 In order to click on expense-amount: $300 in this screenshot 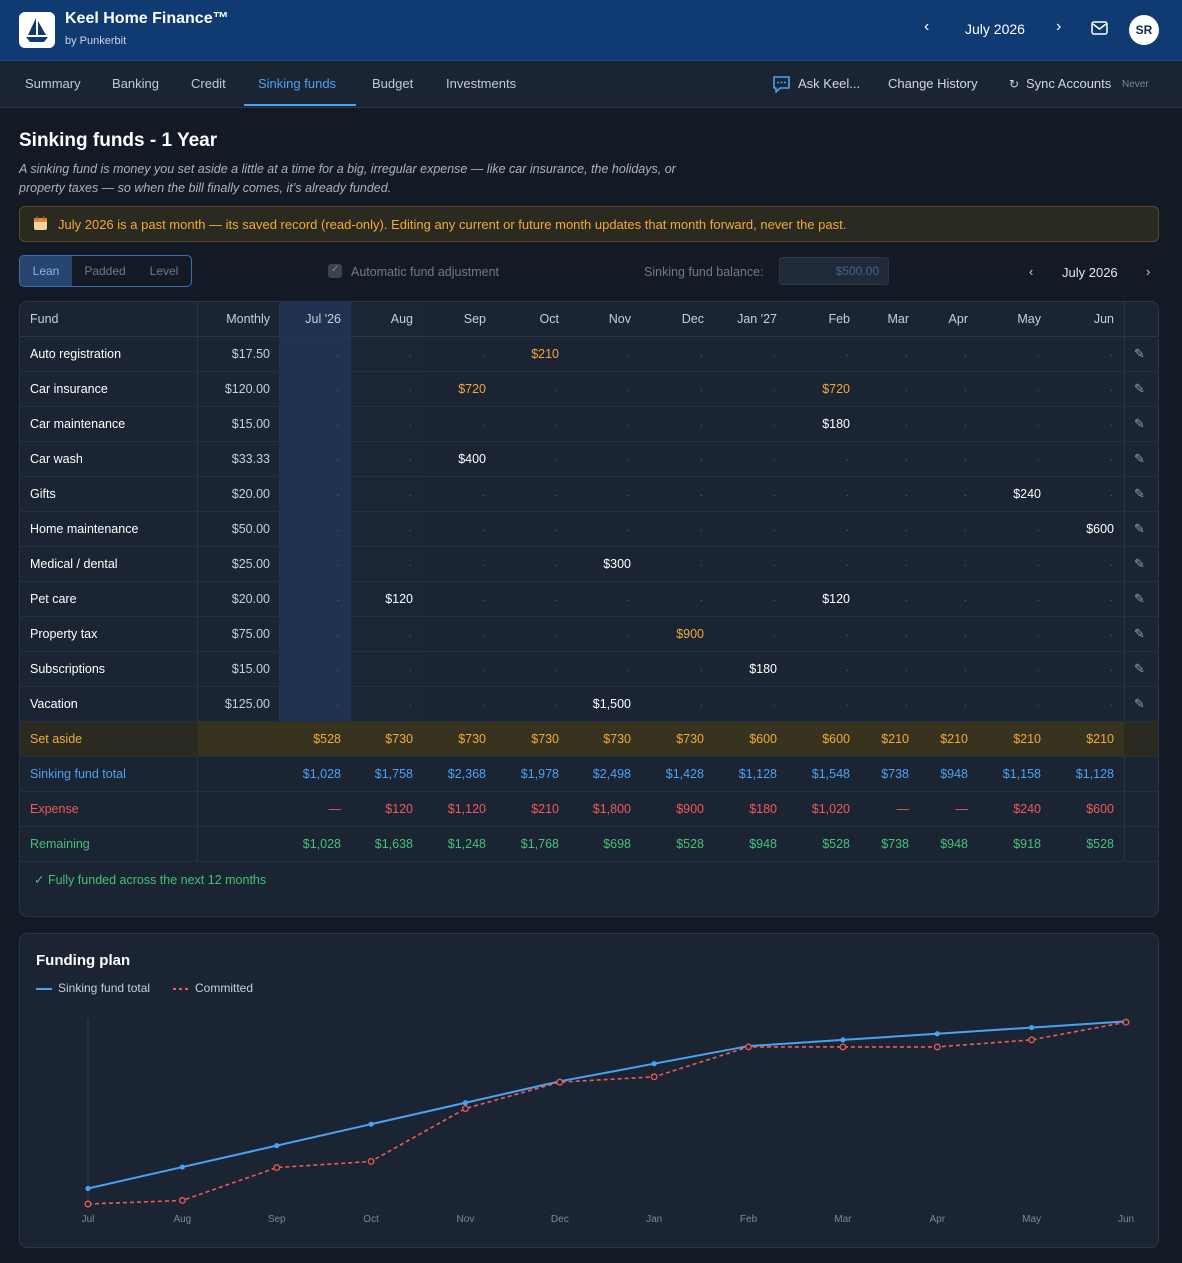, I will do `click(617, 564)`.